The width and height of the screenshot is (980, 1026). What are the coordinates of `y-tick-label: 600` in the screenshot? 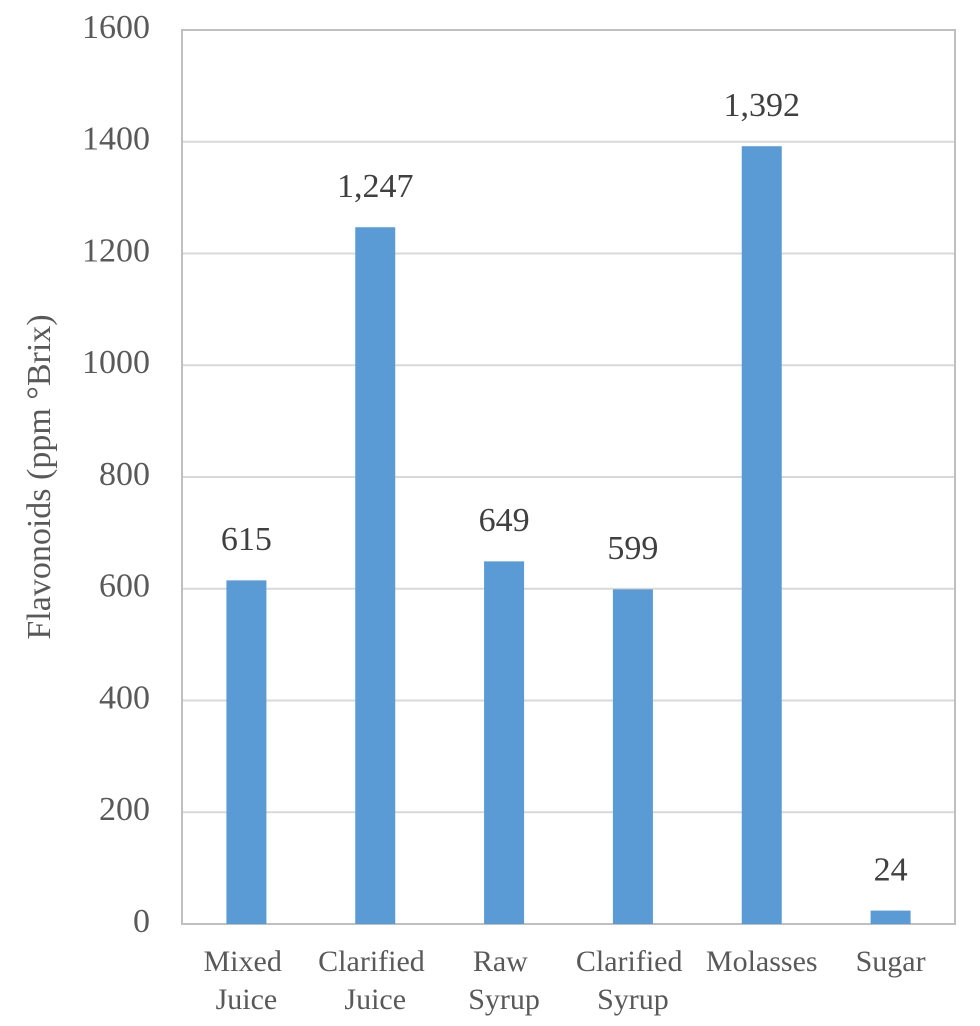 It's located at (124, 586).